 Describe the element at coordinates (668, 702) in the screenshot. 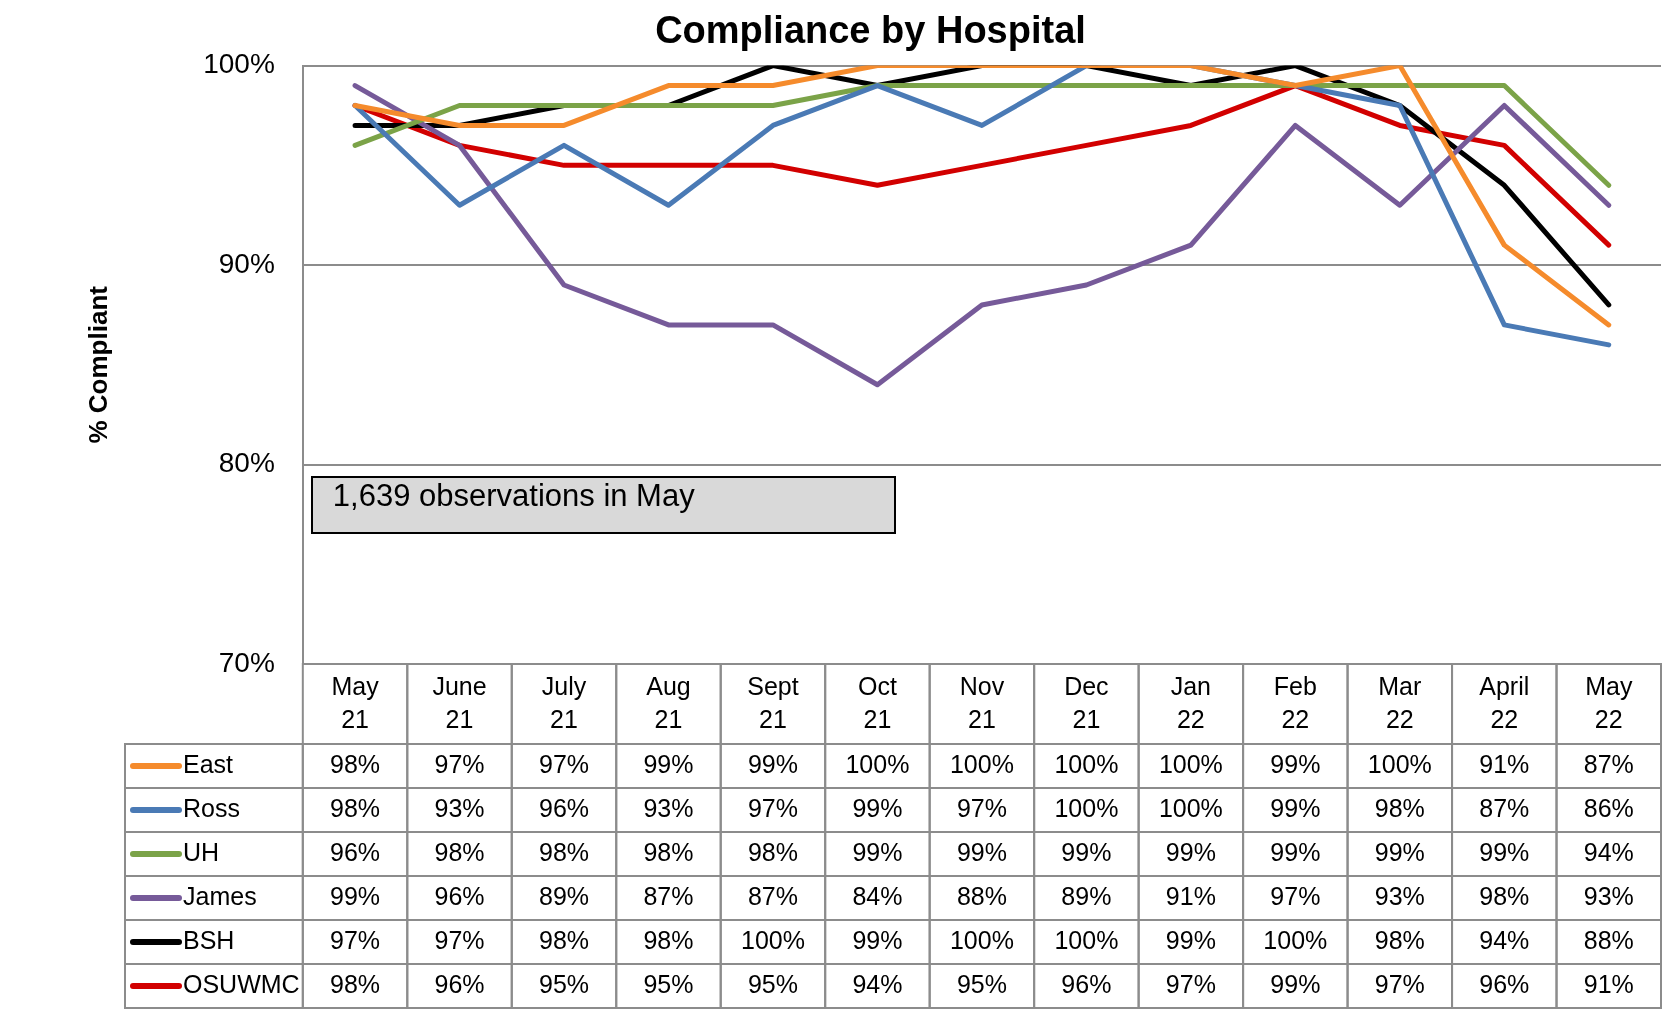

I see `x-tick-label: Aug 21` at that location.